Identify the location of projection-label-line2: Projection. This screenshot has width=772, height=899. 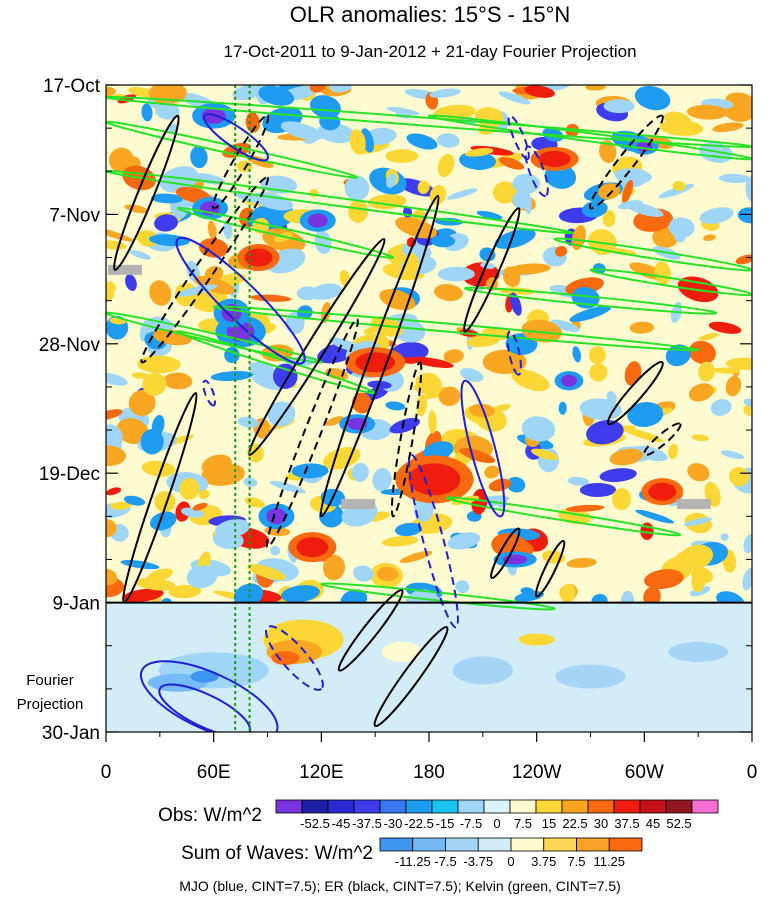
(50, 704).